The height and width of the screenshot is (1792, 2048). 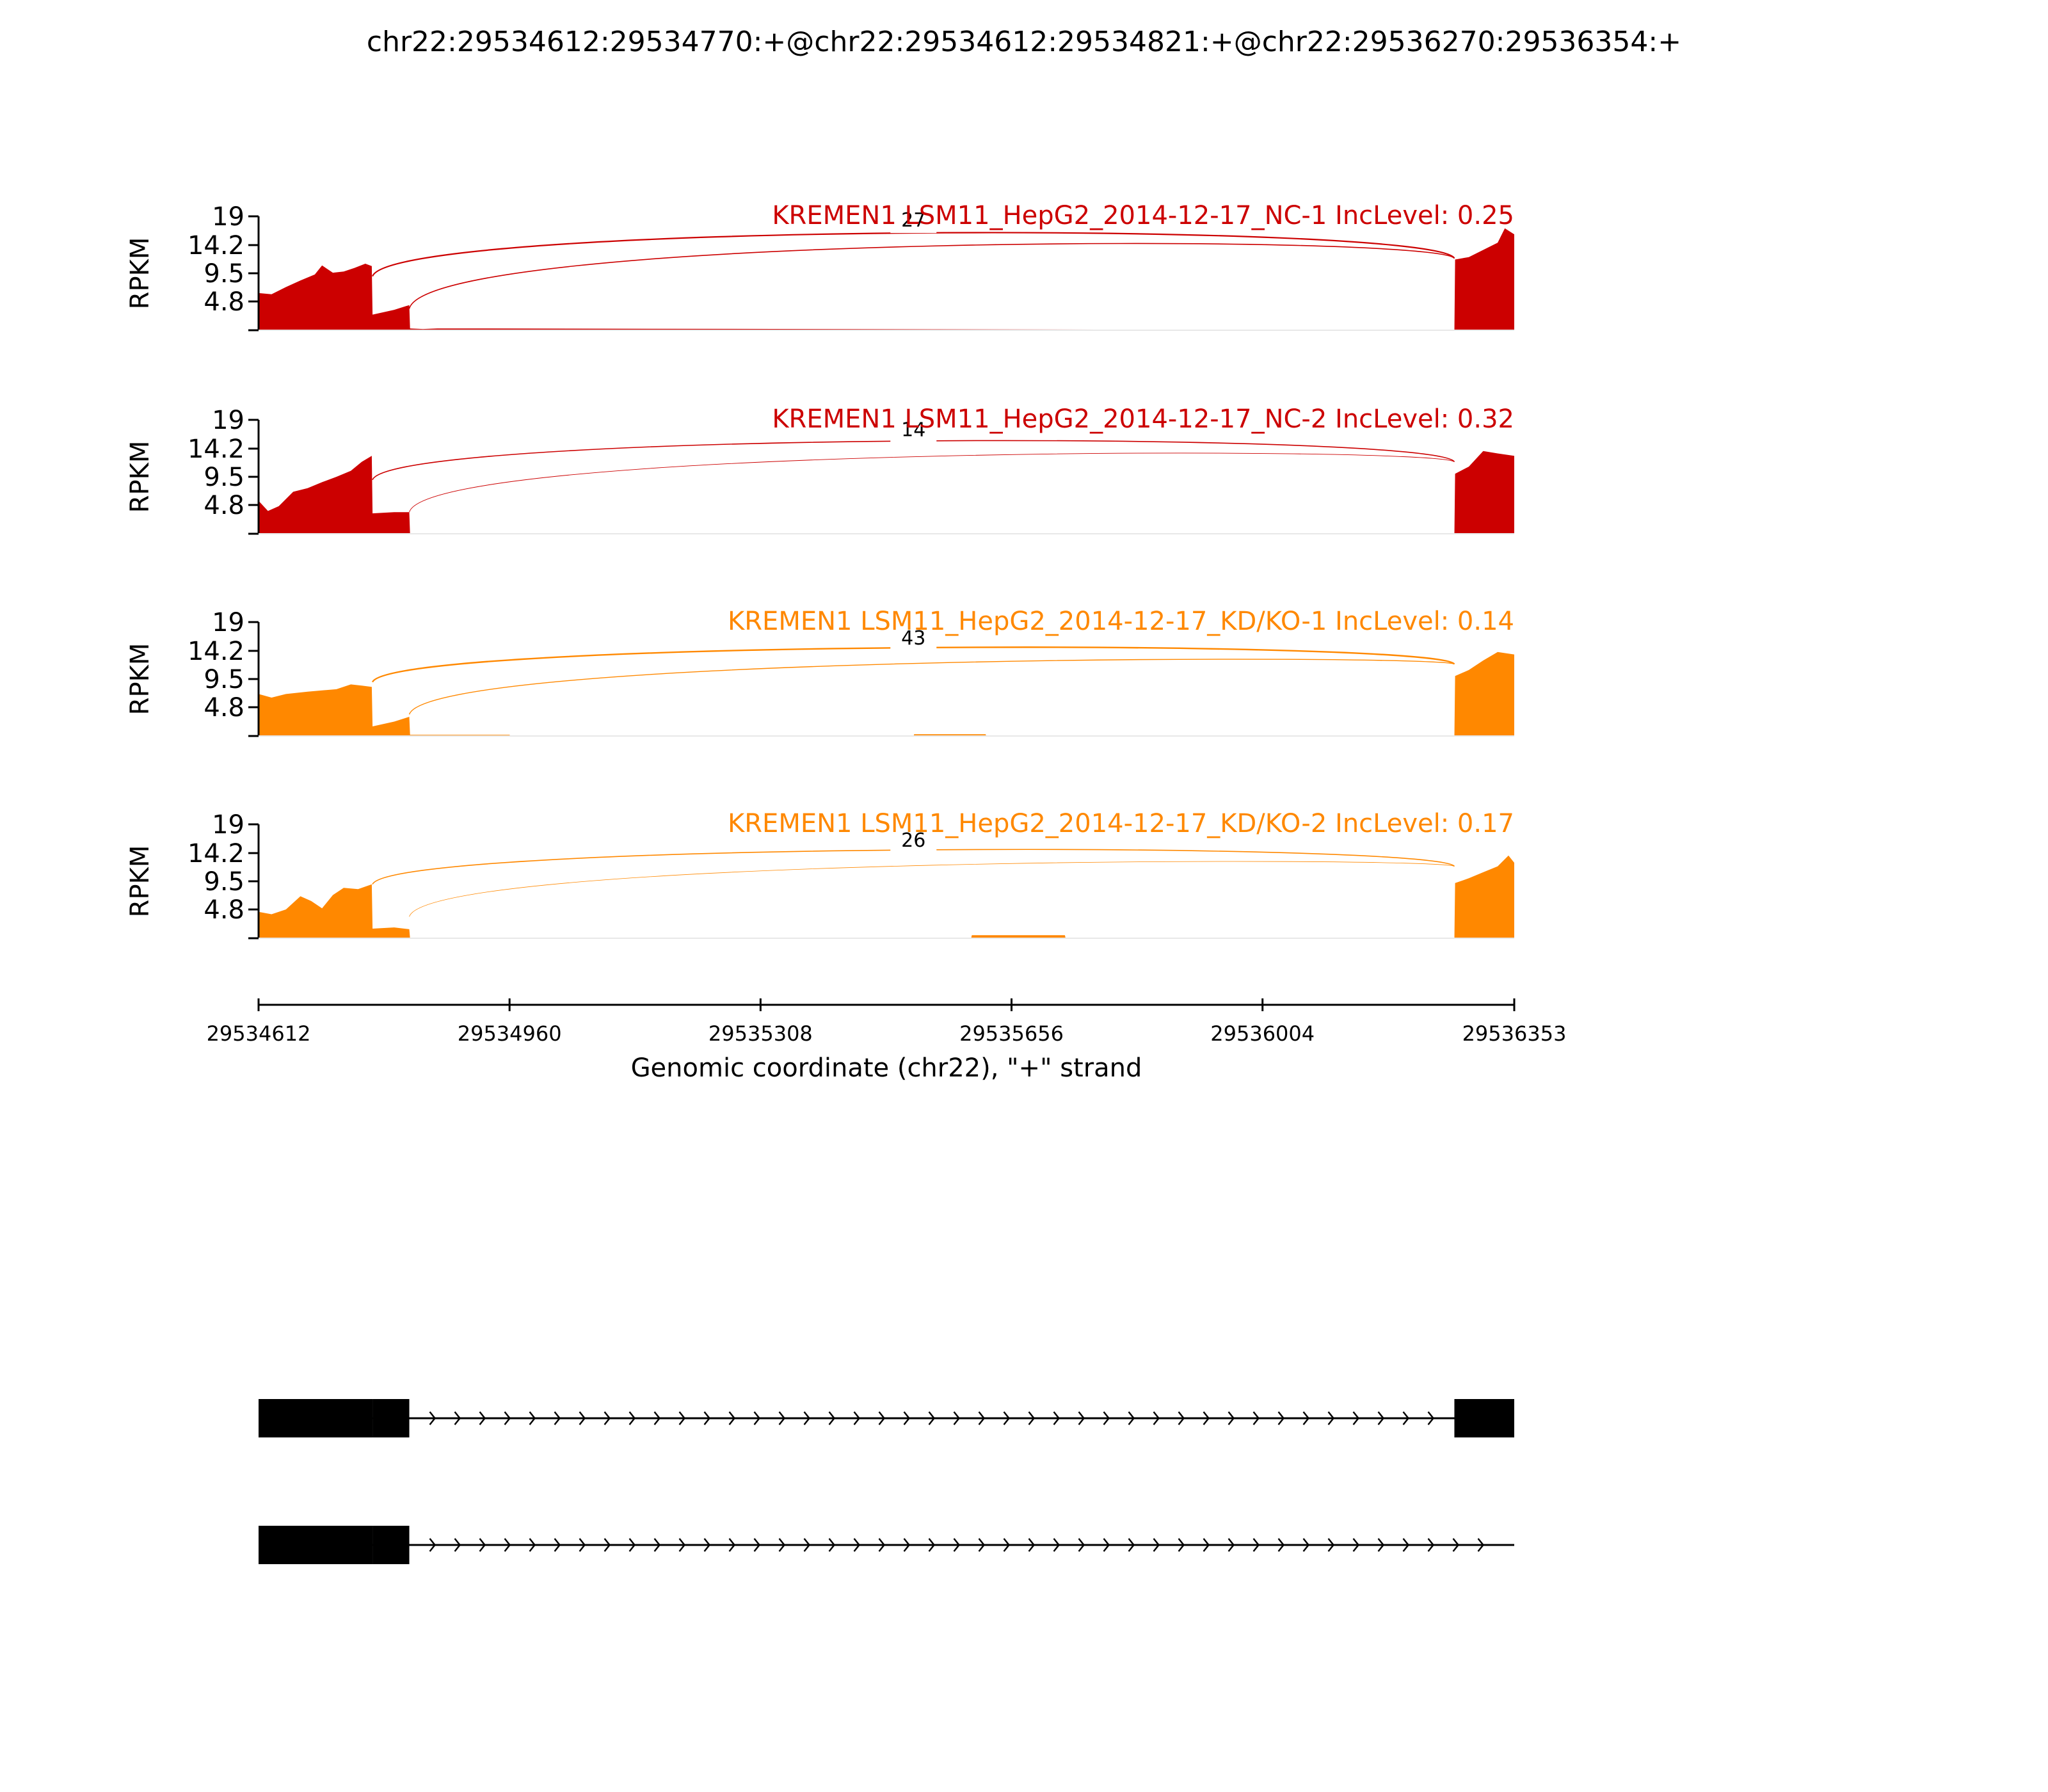 What do you see at coordinates (760, 1033) in the screenshot?
I see `x-tick-label: 29535308` at bounding box center [760, 1033].